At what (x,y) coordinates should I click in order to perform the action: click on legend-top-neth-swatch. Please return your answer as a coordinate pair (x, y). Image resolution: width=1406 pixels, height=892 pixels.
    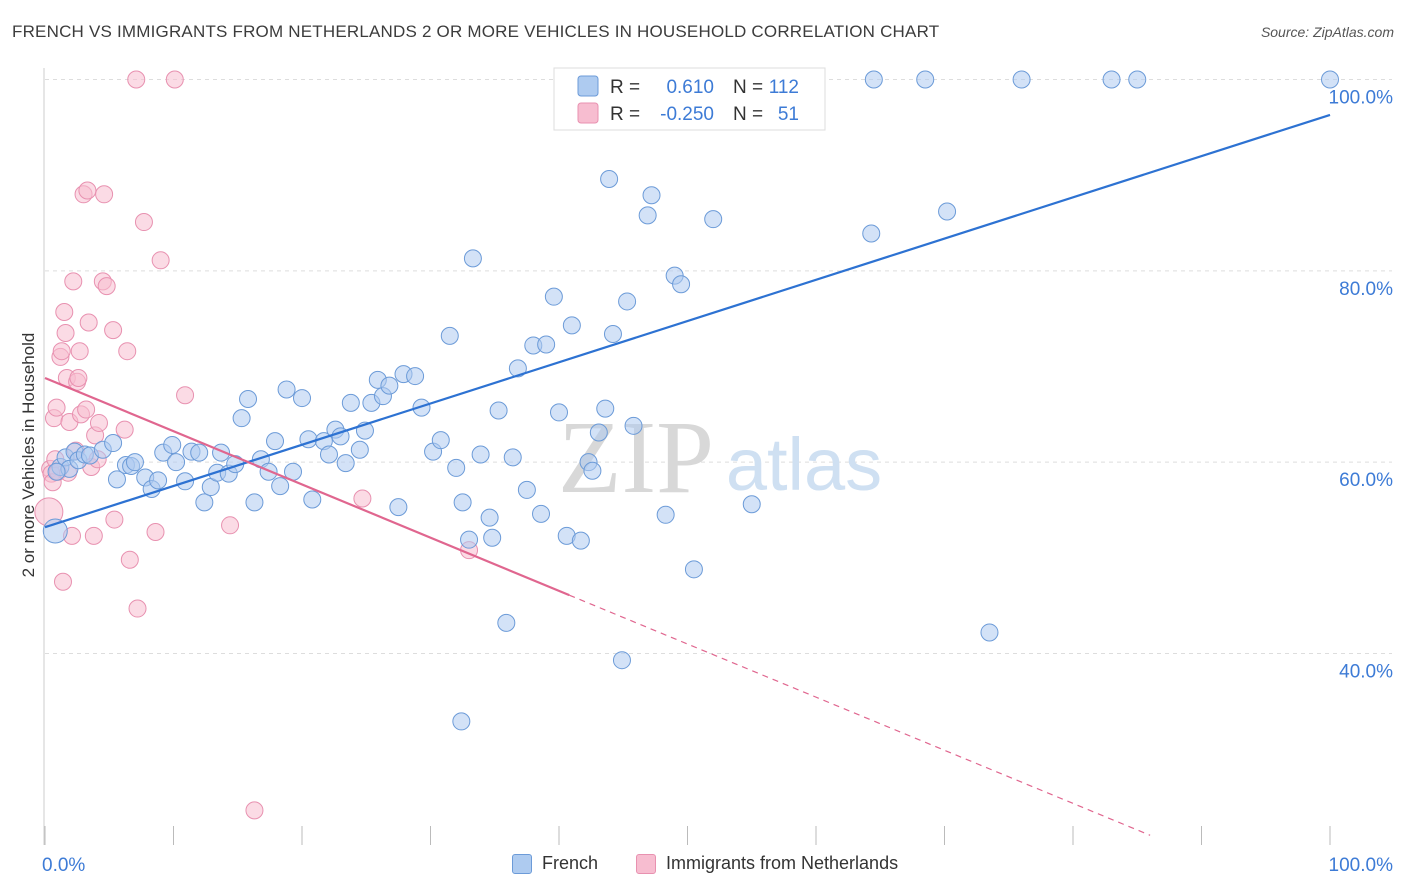
    Looking at the image, I should click on (588, 113).